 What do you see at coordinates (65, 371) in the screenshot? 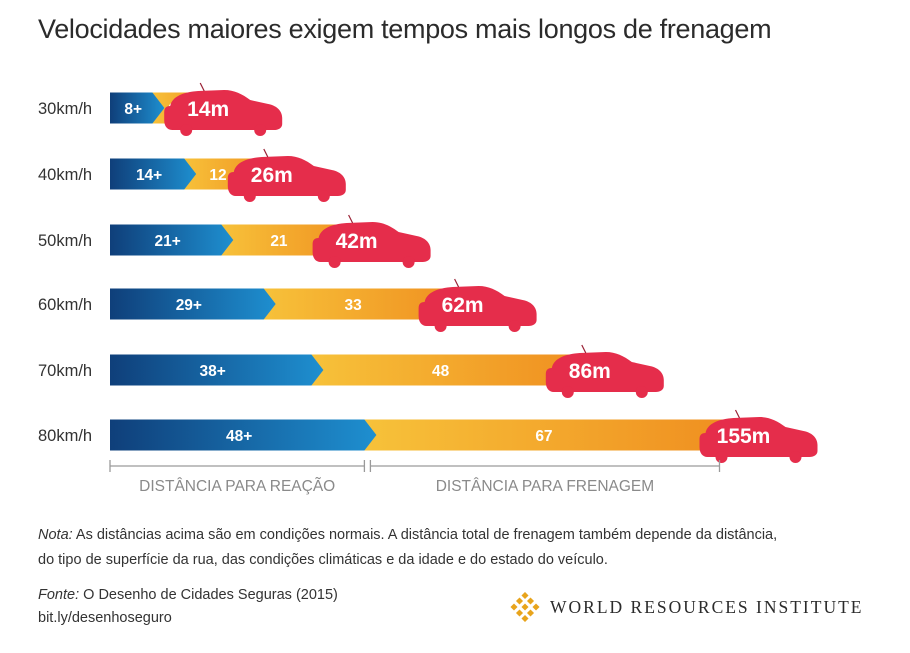
I see `row-label: 70km/h` at bounding box center [65, 371].